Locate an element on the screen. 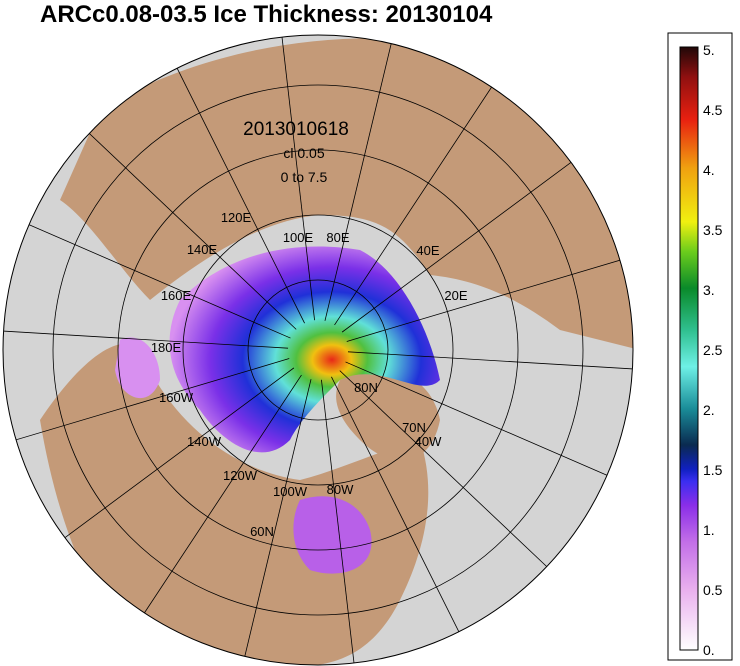 This screenshot has height=666, width=740. colorbar-label: 3.5 is located at coordinates (713, 230).